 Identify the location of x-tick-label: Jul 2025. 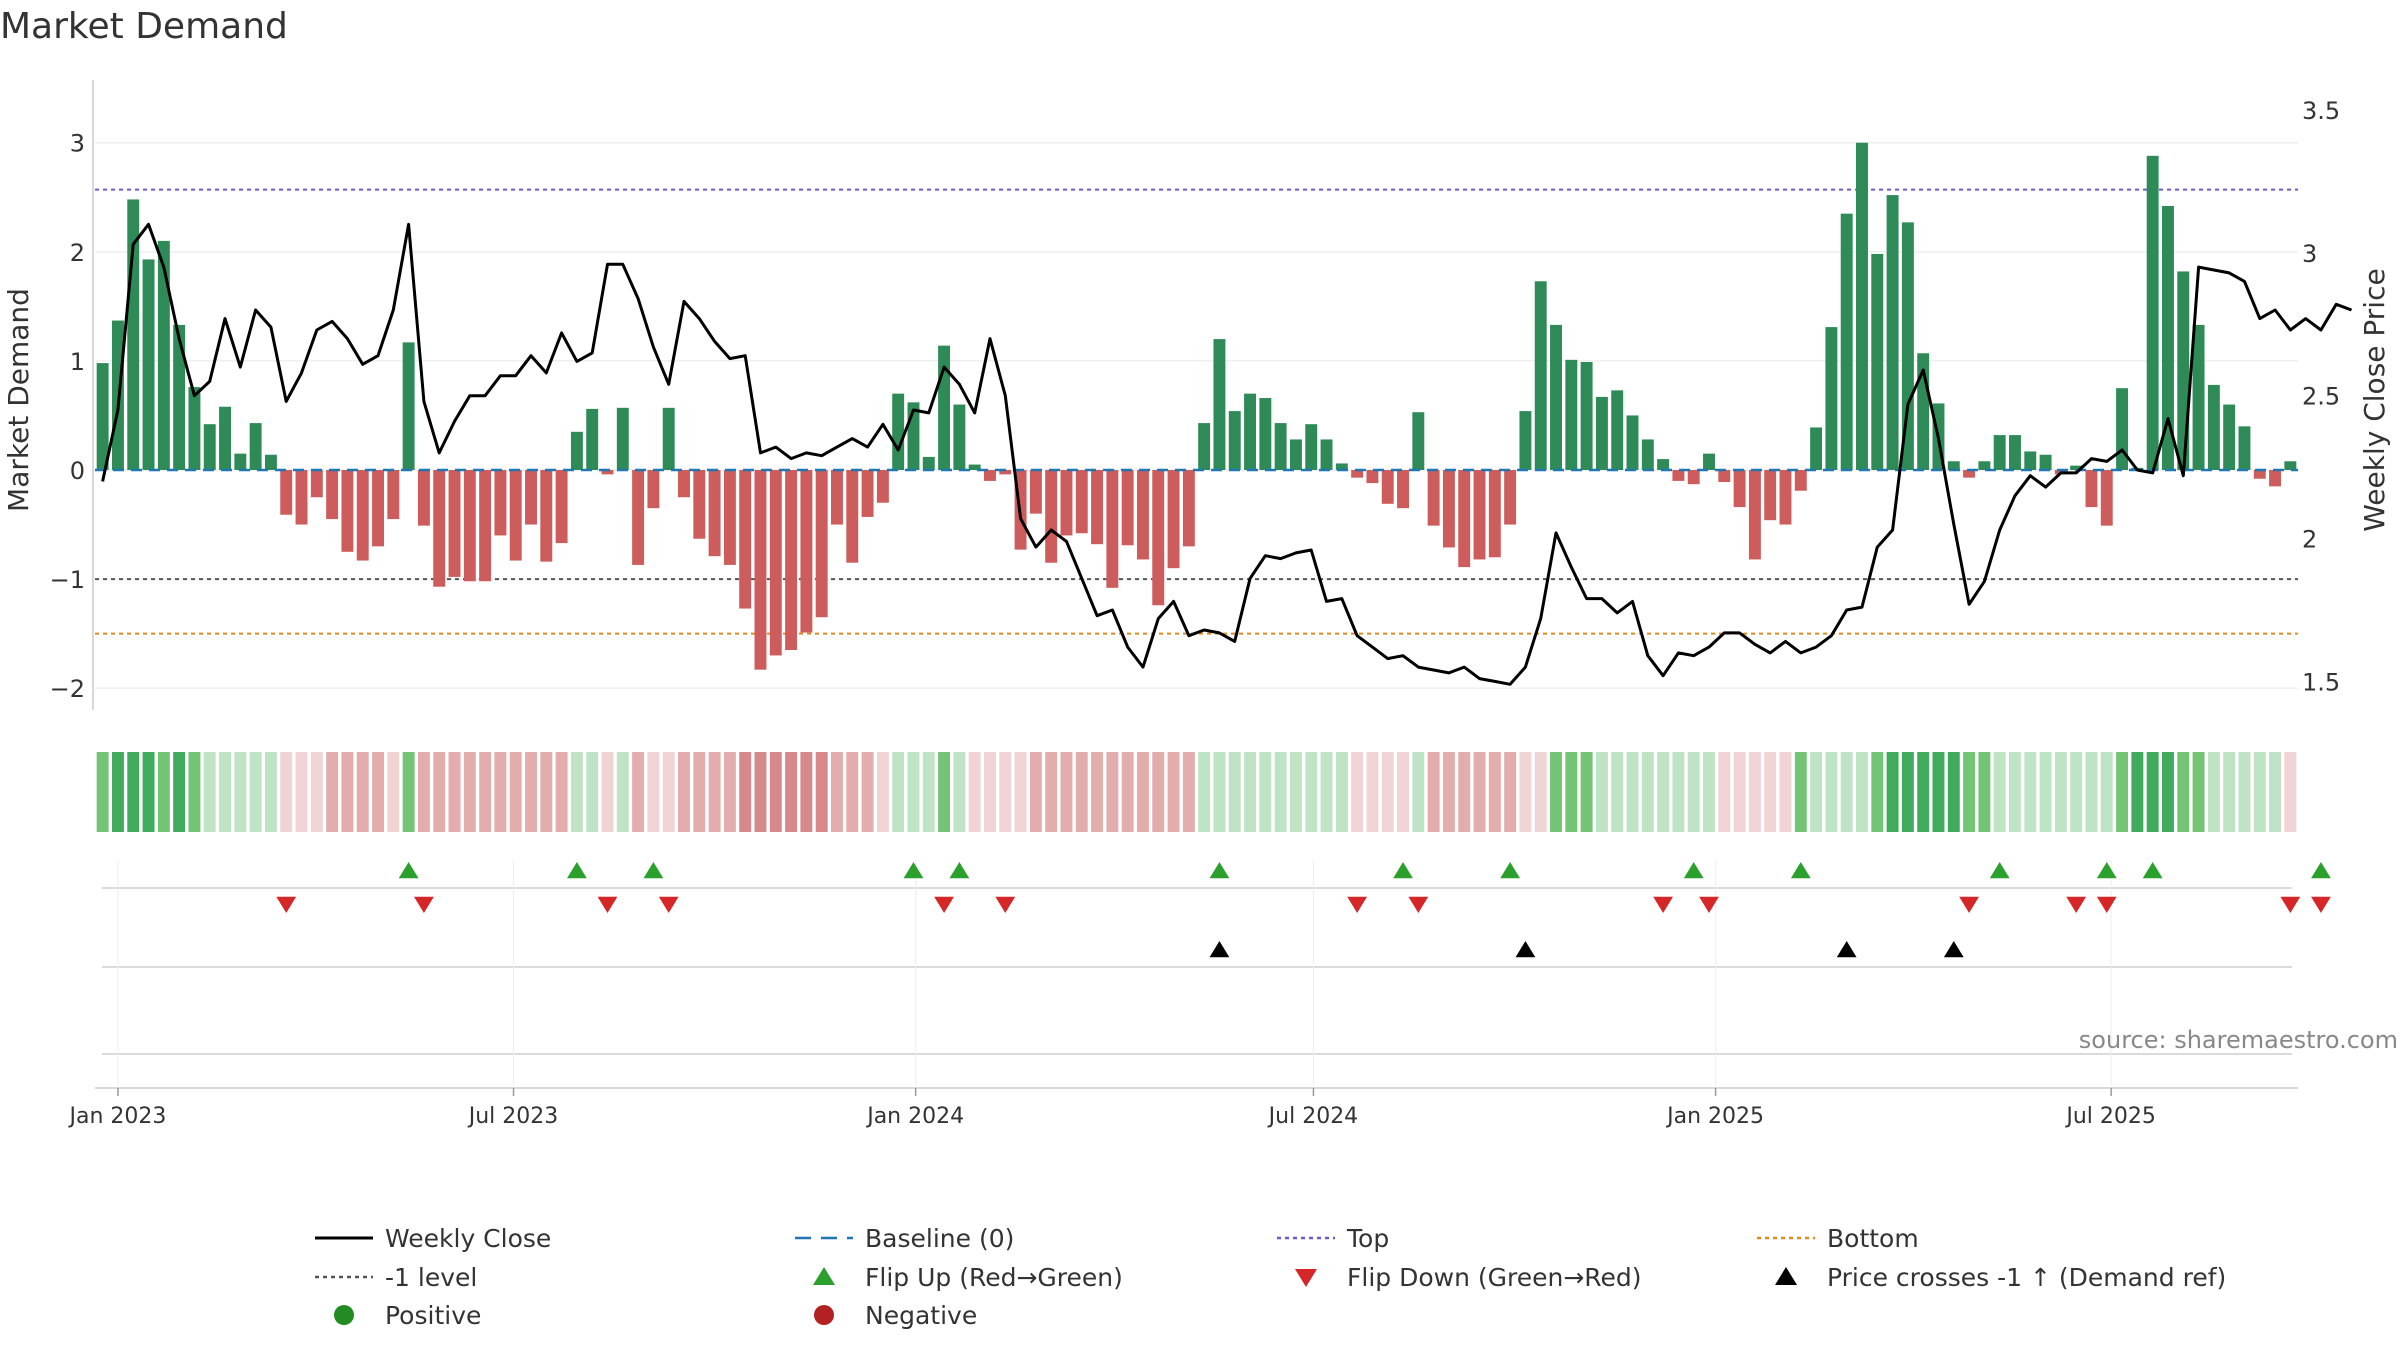
(2110, 1116).